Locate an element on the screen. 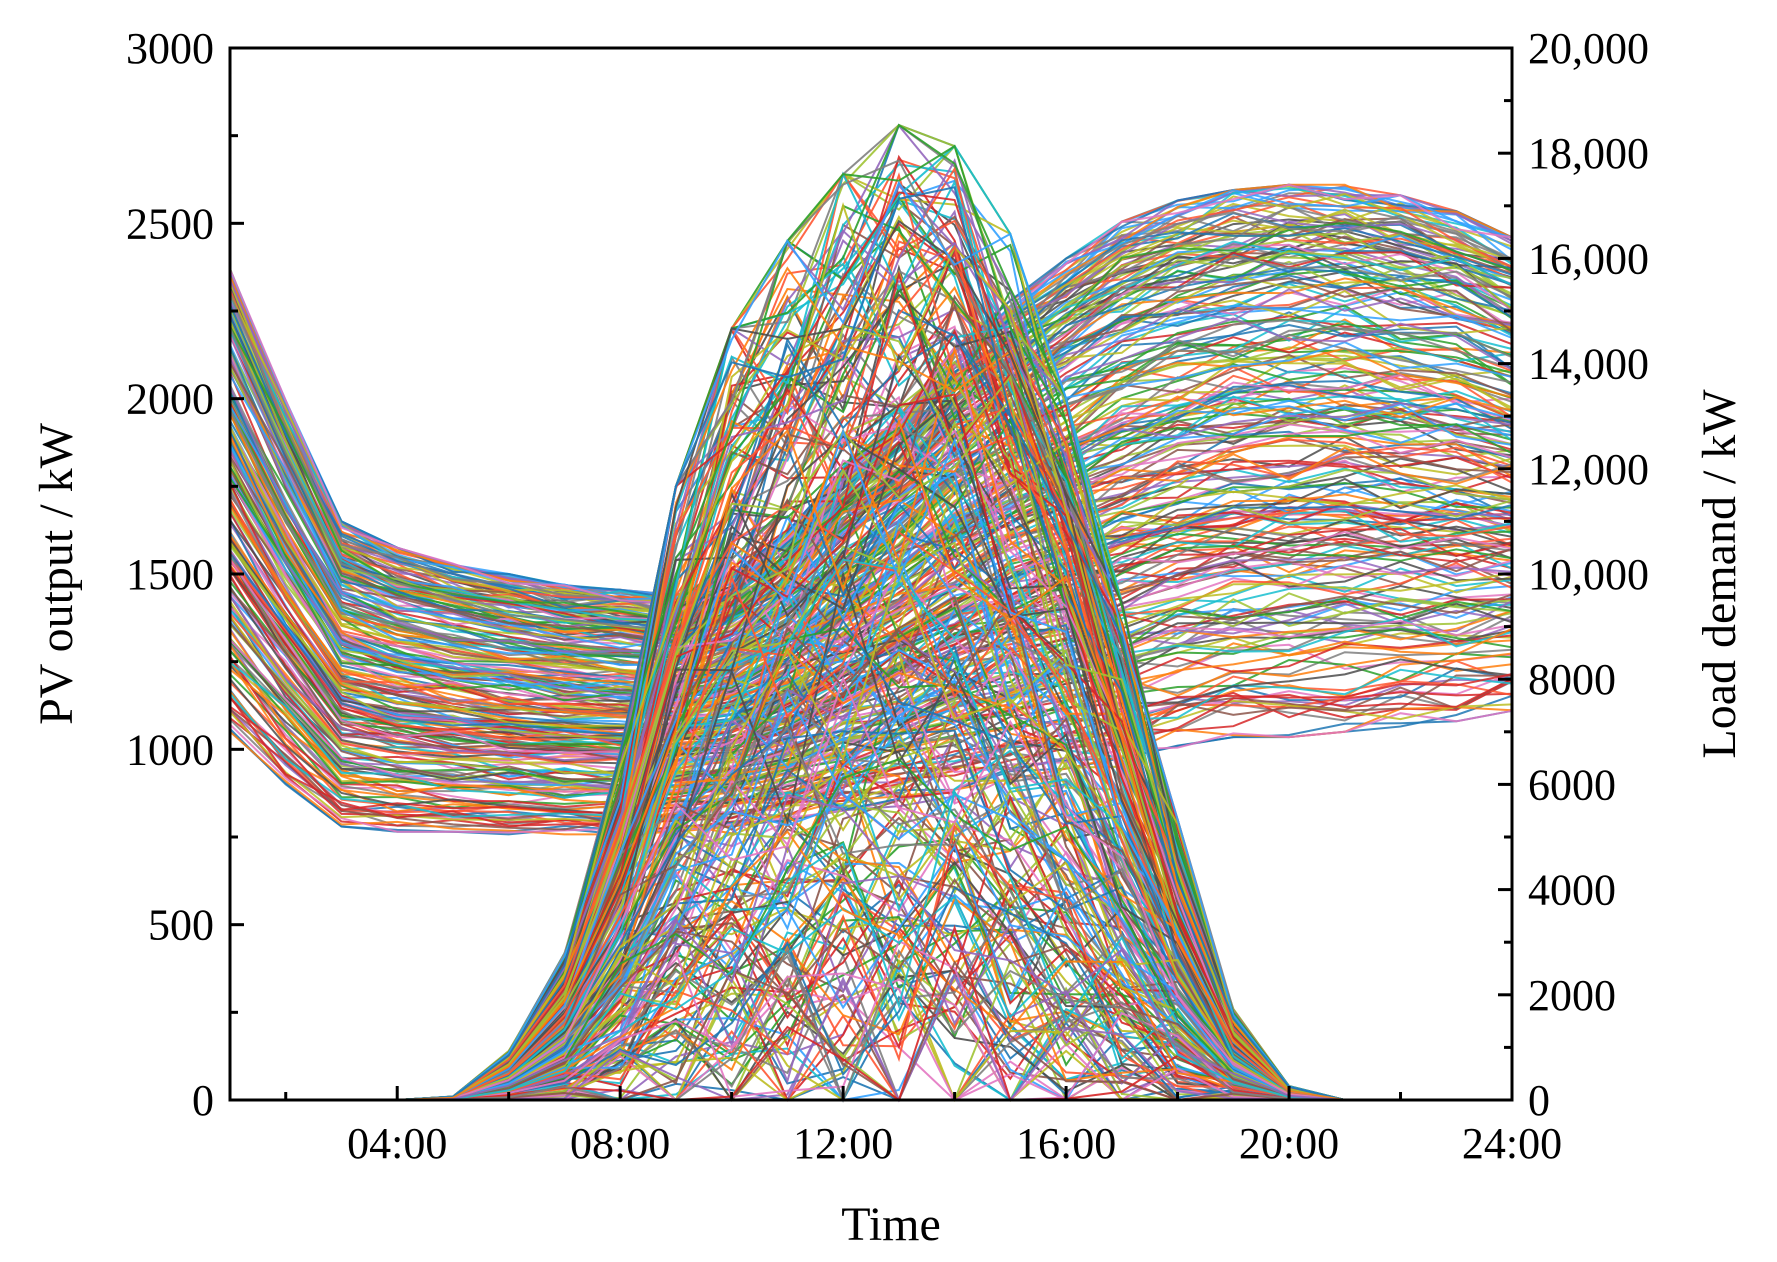 The width and height of the screenshot is (1777, 1262). x-tick-label: 24:00 is located at coordinates (1512, 1143).